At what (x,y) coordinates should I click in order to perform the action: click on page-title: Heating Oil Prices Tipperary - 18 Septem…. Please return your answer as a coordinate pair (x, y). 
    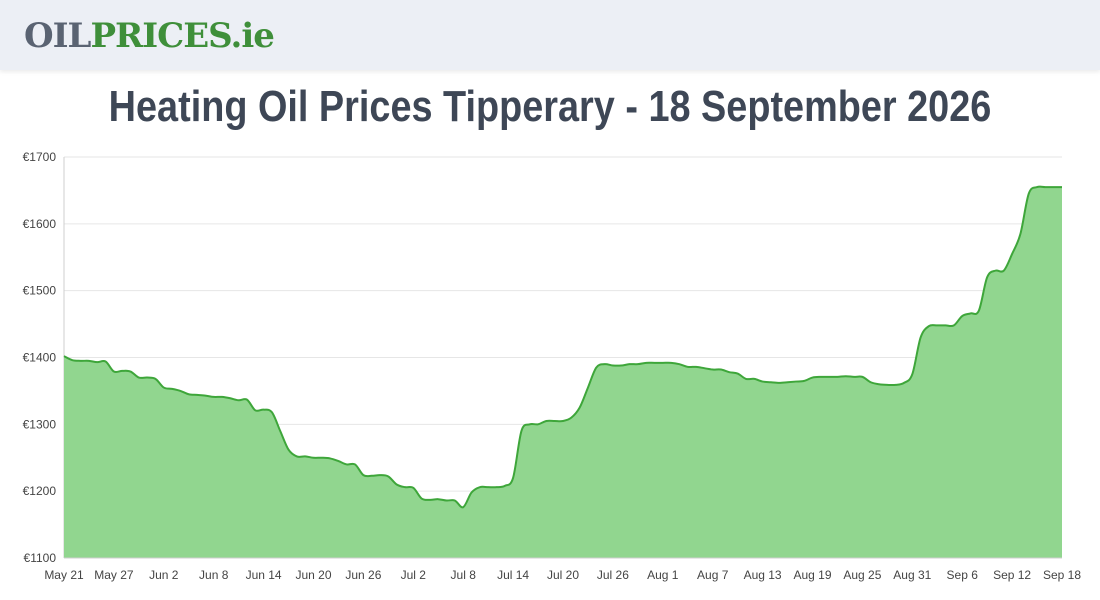
    Looking at the image, I should click on (550, 106).